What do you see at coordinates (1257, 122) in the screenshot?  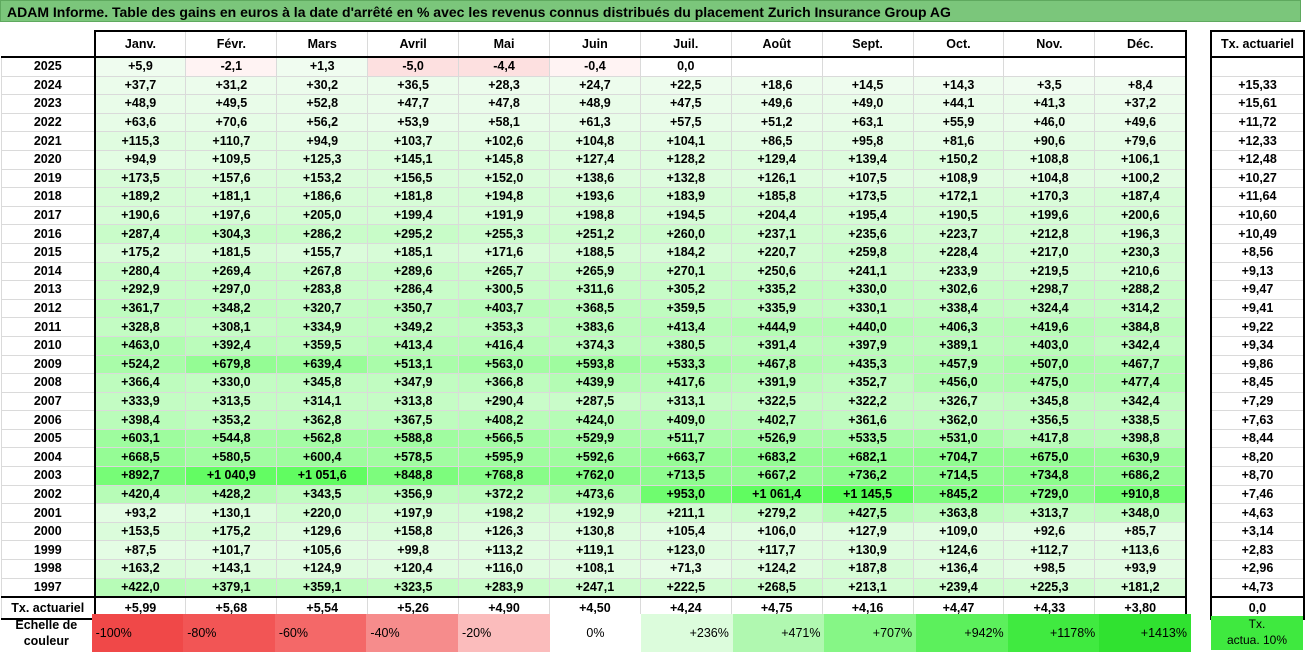 I see `actuarial-row: +11,72` at bounding box center [1257, 122].